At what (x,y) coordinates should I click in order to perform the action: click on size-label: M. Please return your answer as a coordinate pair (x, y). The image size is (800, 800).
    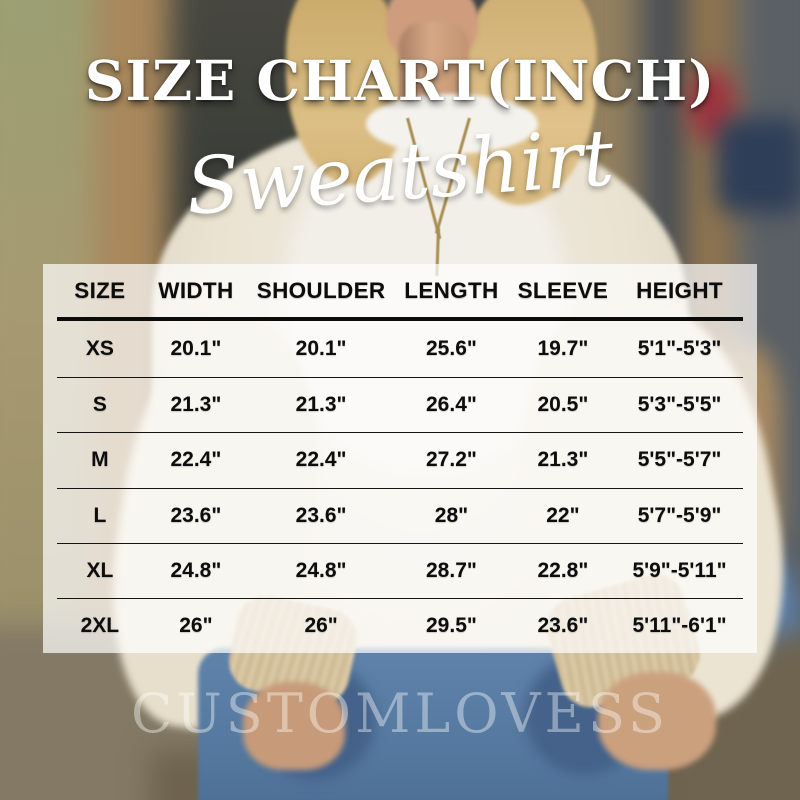
    Looking at the image, I should click on (100, 460).